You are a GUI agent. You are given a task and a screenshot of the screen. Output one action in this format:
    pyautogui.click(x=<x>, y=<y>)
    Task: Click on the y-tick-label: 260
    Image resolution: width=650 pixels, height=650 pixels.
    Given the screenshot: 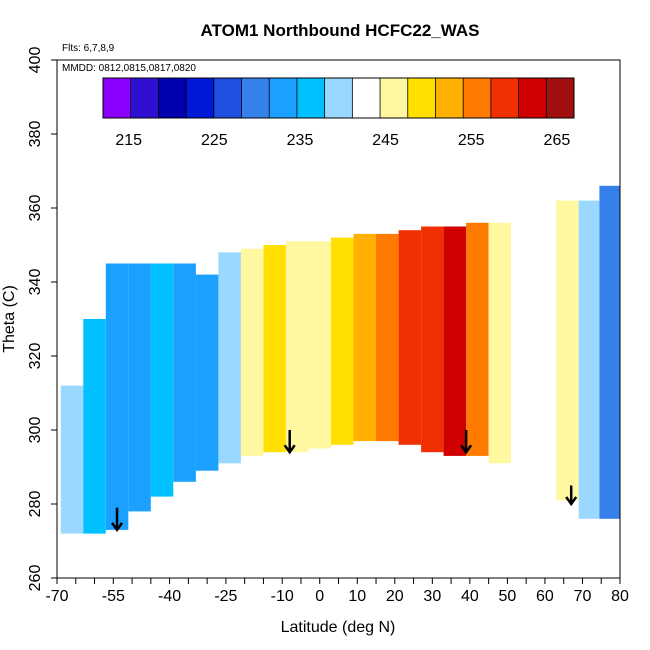 What is the action you would take?
    pyautogui.click(x=35, y=578)
    